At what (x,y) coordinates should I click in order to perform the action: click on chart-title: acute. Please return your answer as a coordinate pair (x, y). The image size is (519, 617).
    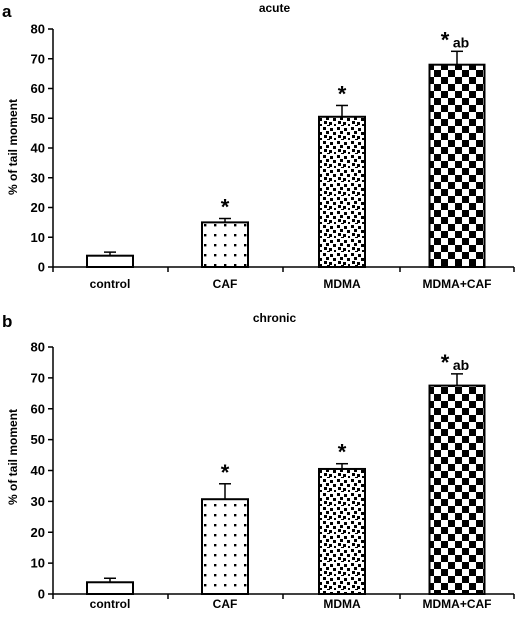
    Looking at the image, I should click on (274, 8).